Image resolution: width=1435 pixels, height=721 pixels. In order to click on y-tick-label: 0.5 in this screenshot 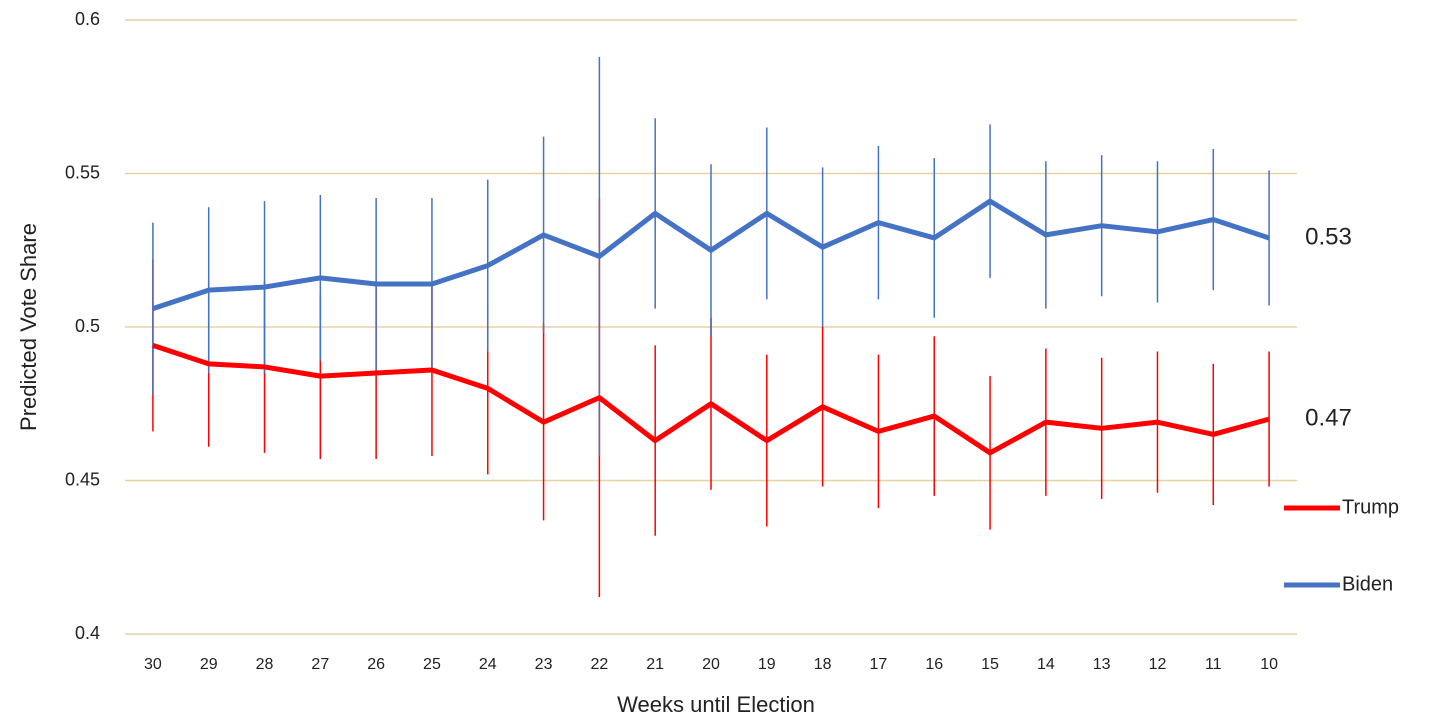, I will do `click(87, 326)`.